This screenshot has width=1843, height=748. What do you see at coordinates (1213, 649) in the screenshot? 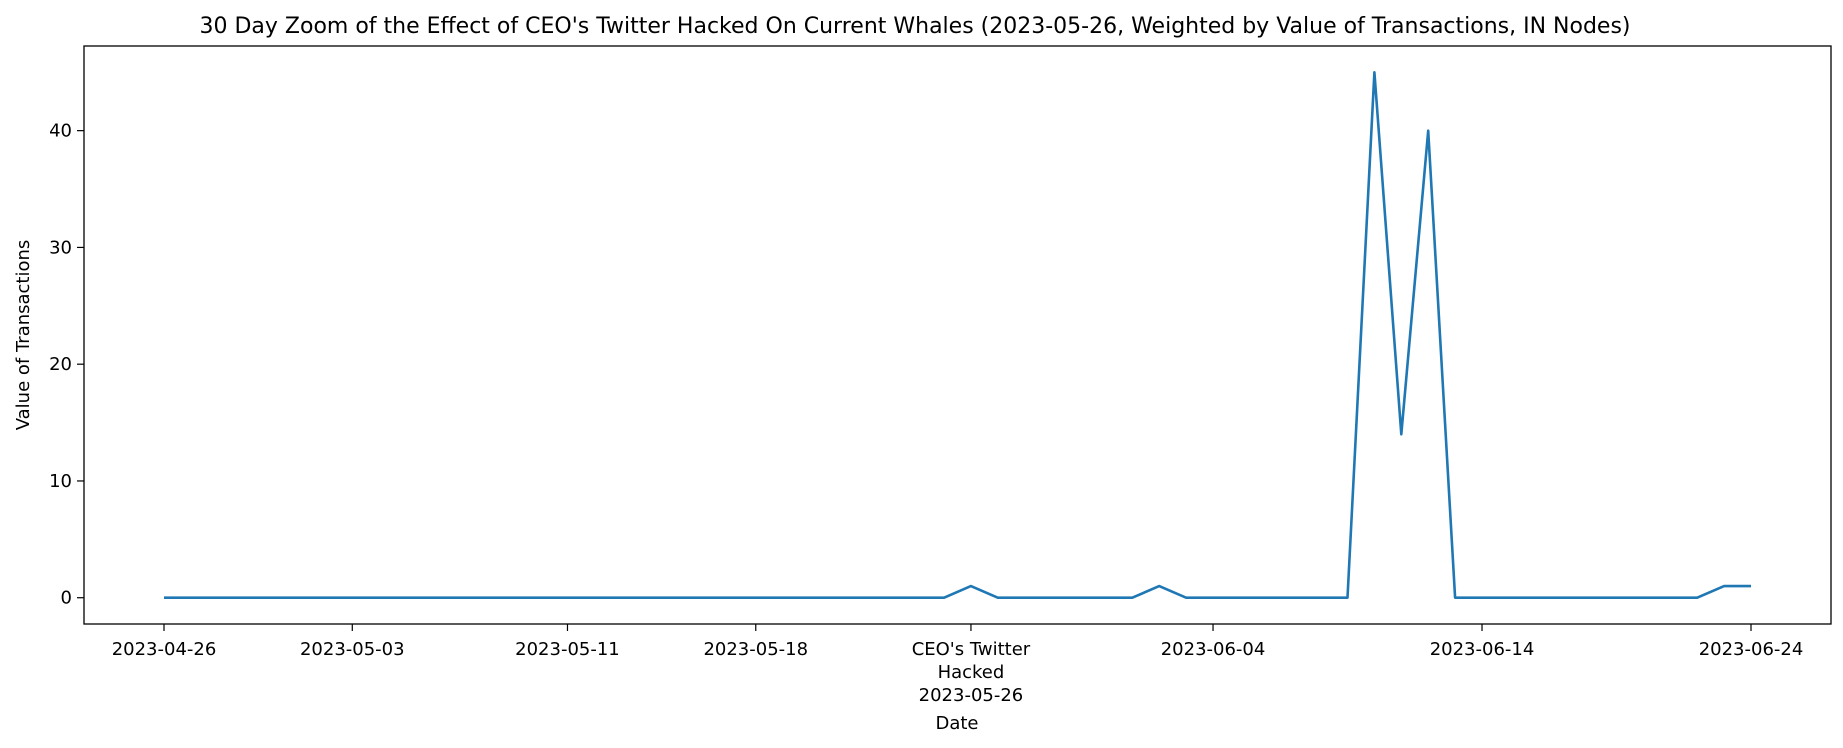
I see `x-tick-label: 2023-06-04` at bounding box center [1213, 649].